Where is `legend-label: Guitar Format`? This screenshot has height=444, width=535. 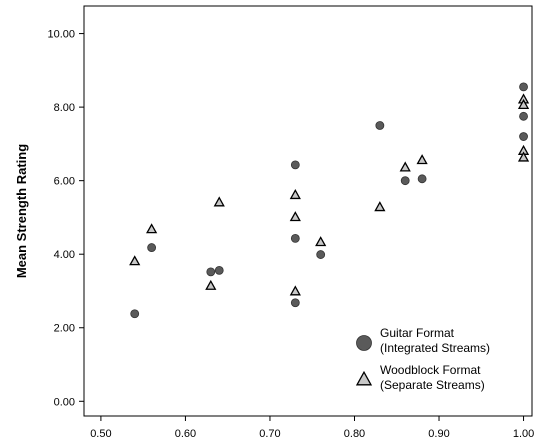 legend-label: Guitar Format is located at coordinates (417, 333).